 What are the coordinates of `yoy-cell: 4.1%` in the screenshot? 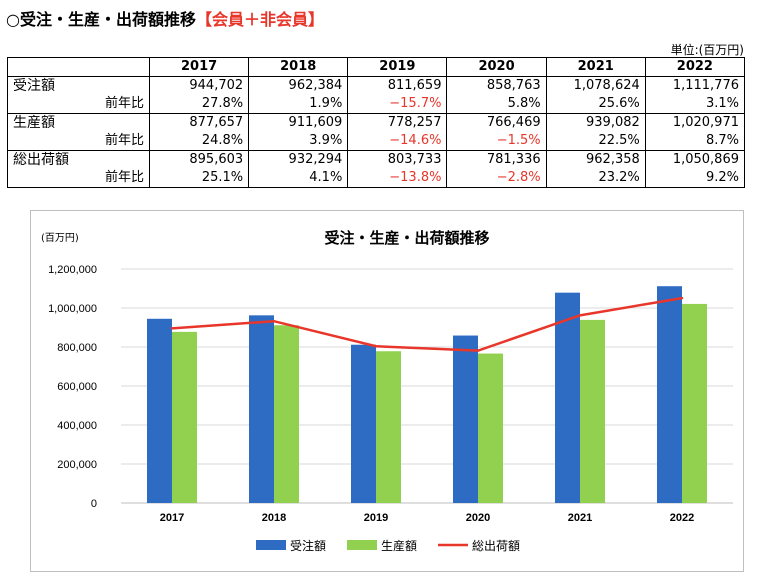 It's located at (298, 178).